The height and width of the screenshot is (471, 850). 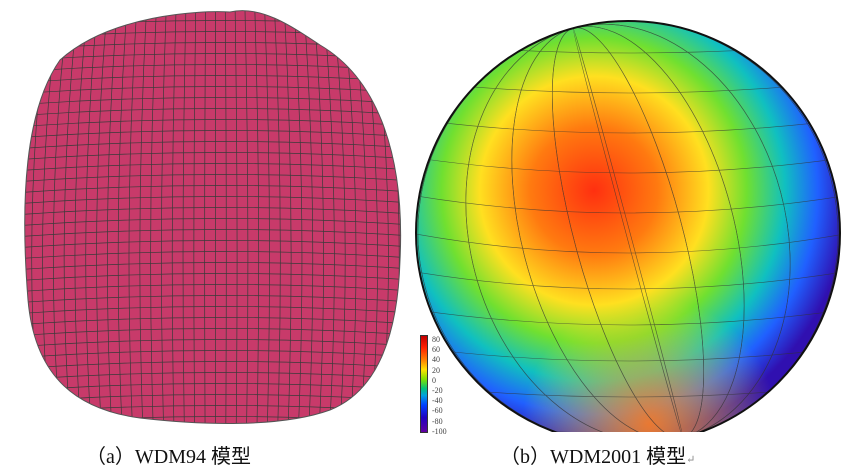 What do you see at coordinates (436, 339) in the screenshot?
I see `colorbar-tick-label: 80` at bounding box center [436, 339].